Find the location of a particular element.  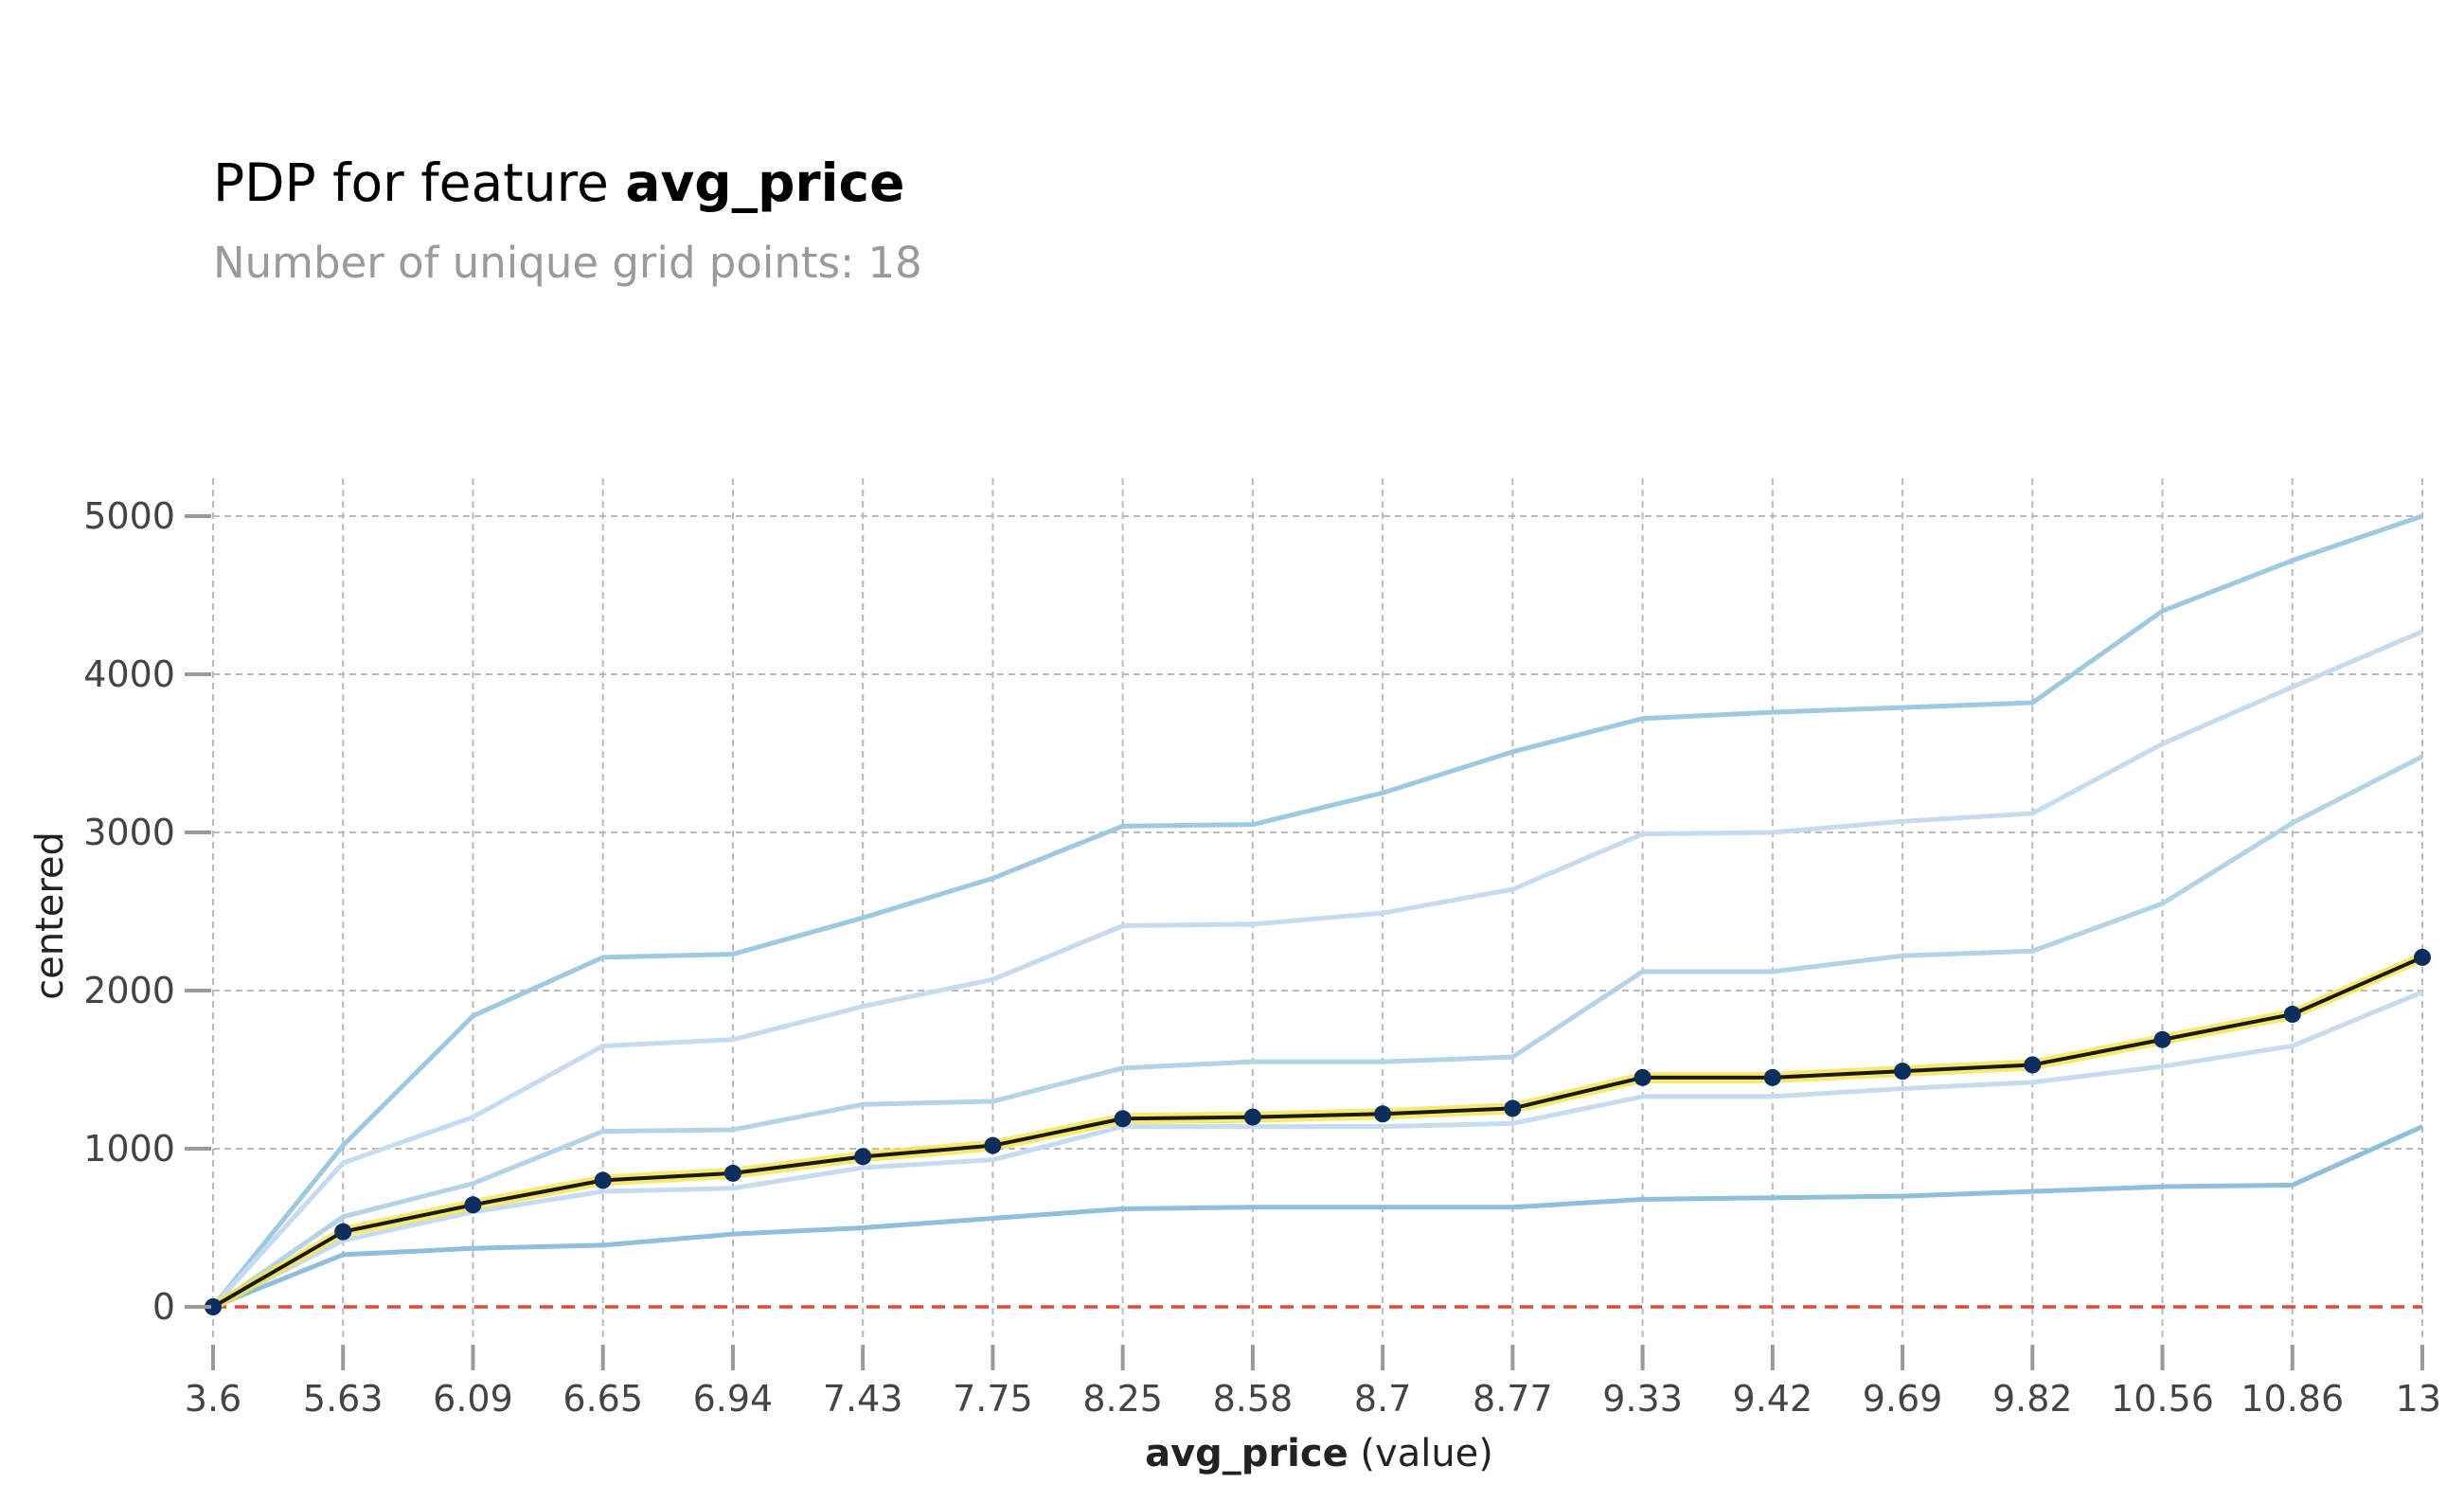

y-tick-label: 4000 is located at coordinates (129, 674).